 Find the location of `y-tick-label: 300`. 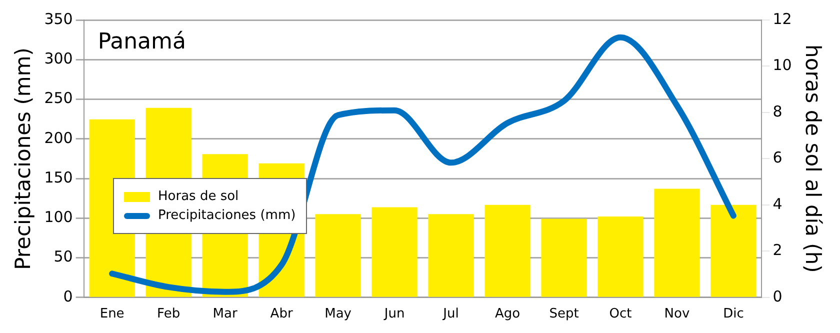

y-tick-label: 300 is located at coordinates (58, 59).